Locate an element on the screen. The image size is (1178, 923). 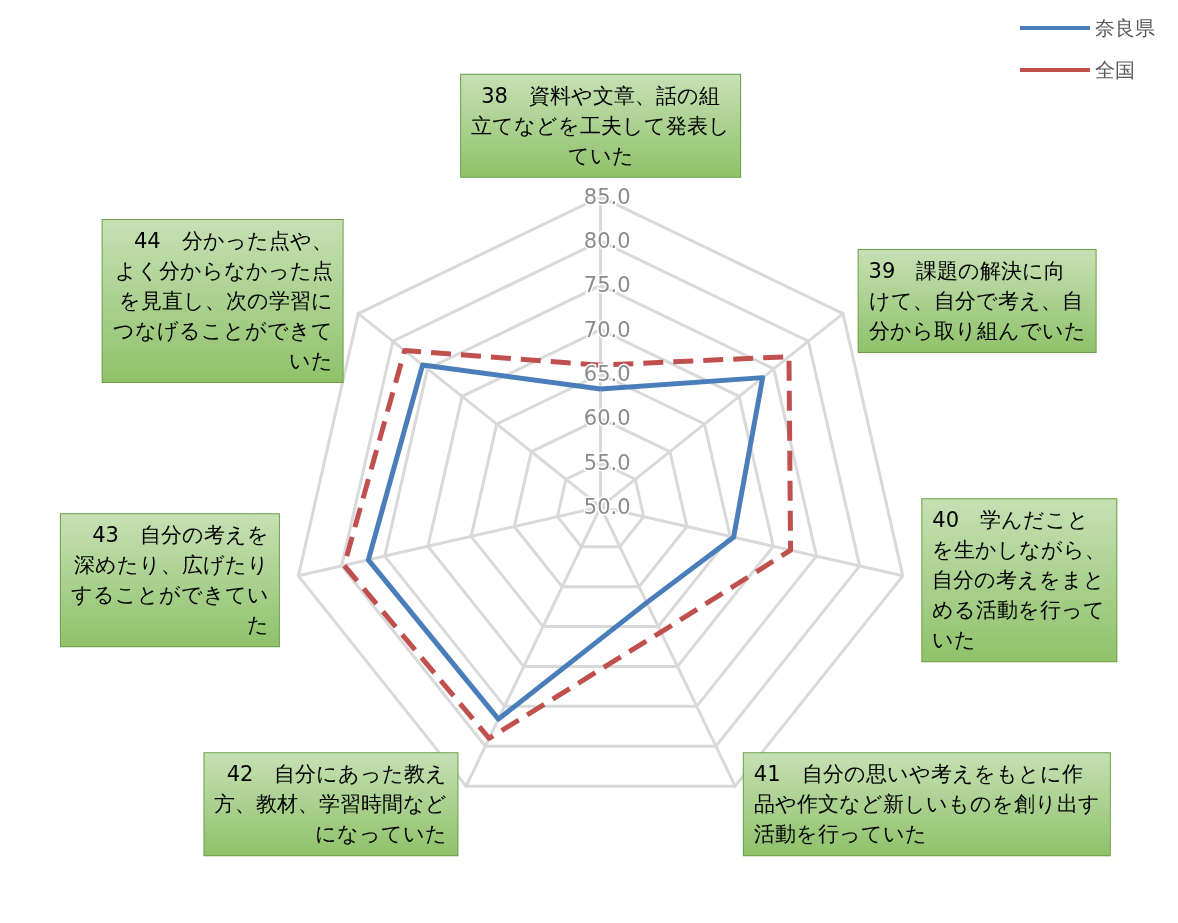
spoke-label: 44 分かった点や、よく分からなかった点を見直し、次の学習につなげることができていた is located at coordinates (222, 301).